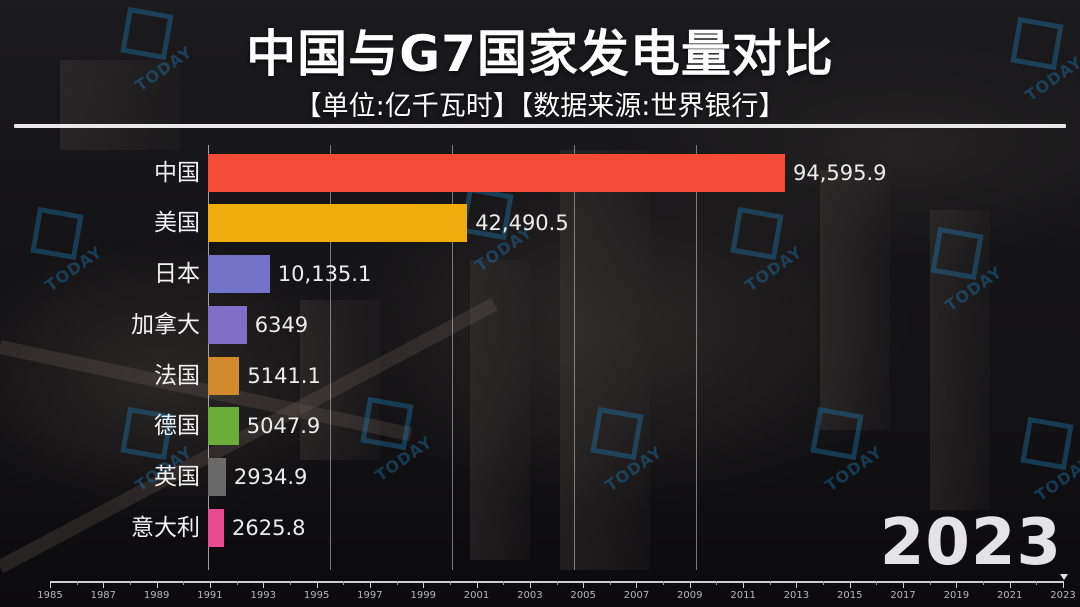 This screenshot has height=607, width=1080. What do you see at coordinates (177, 426) in the screenshot?
I see `bar-label: 德国` at bounding box center [177, 426].